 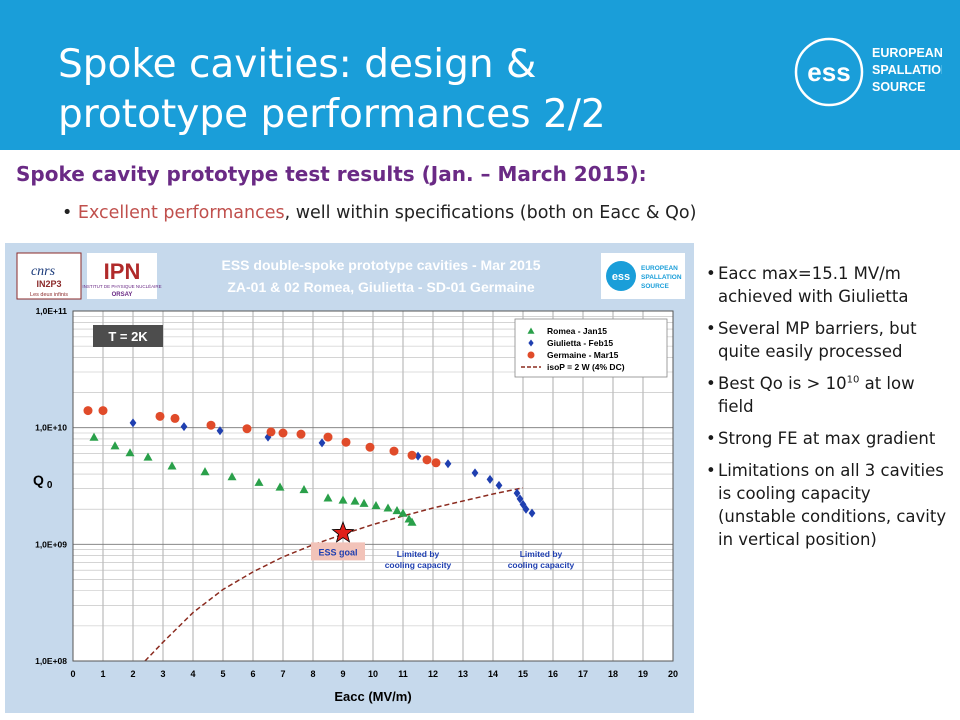 I want to click on x-tick-label: 0, so click(x=72, y=674).